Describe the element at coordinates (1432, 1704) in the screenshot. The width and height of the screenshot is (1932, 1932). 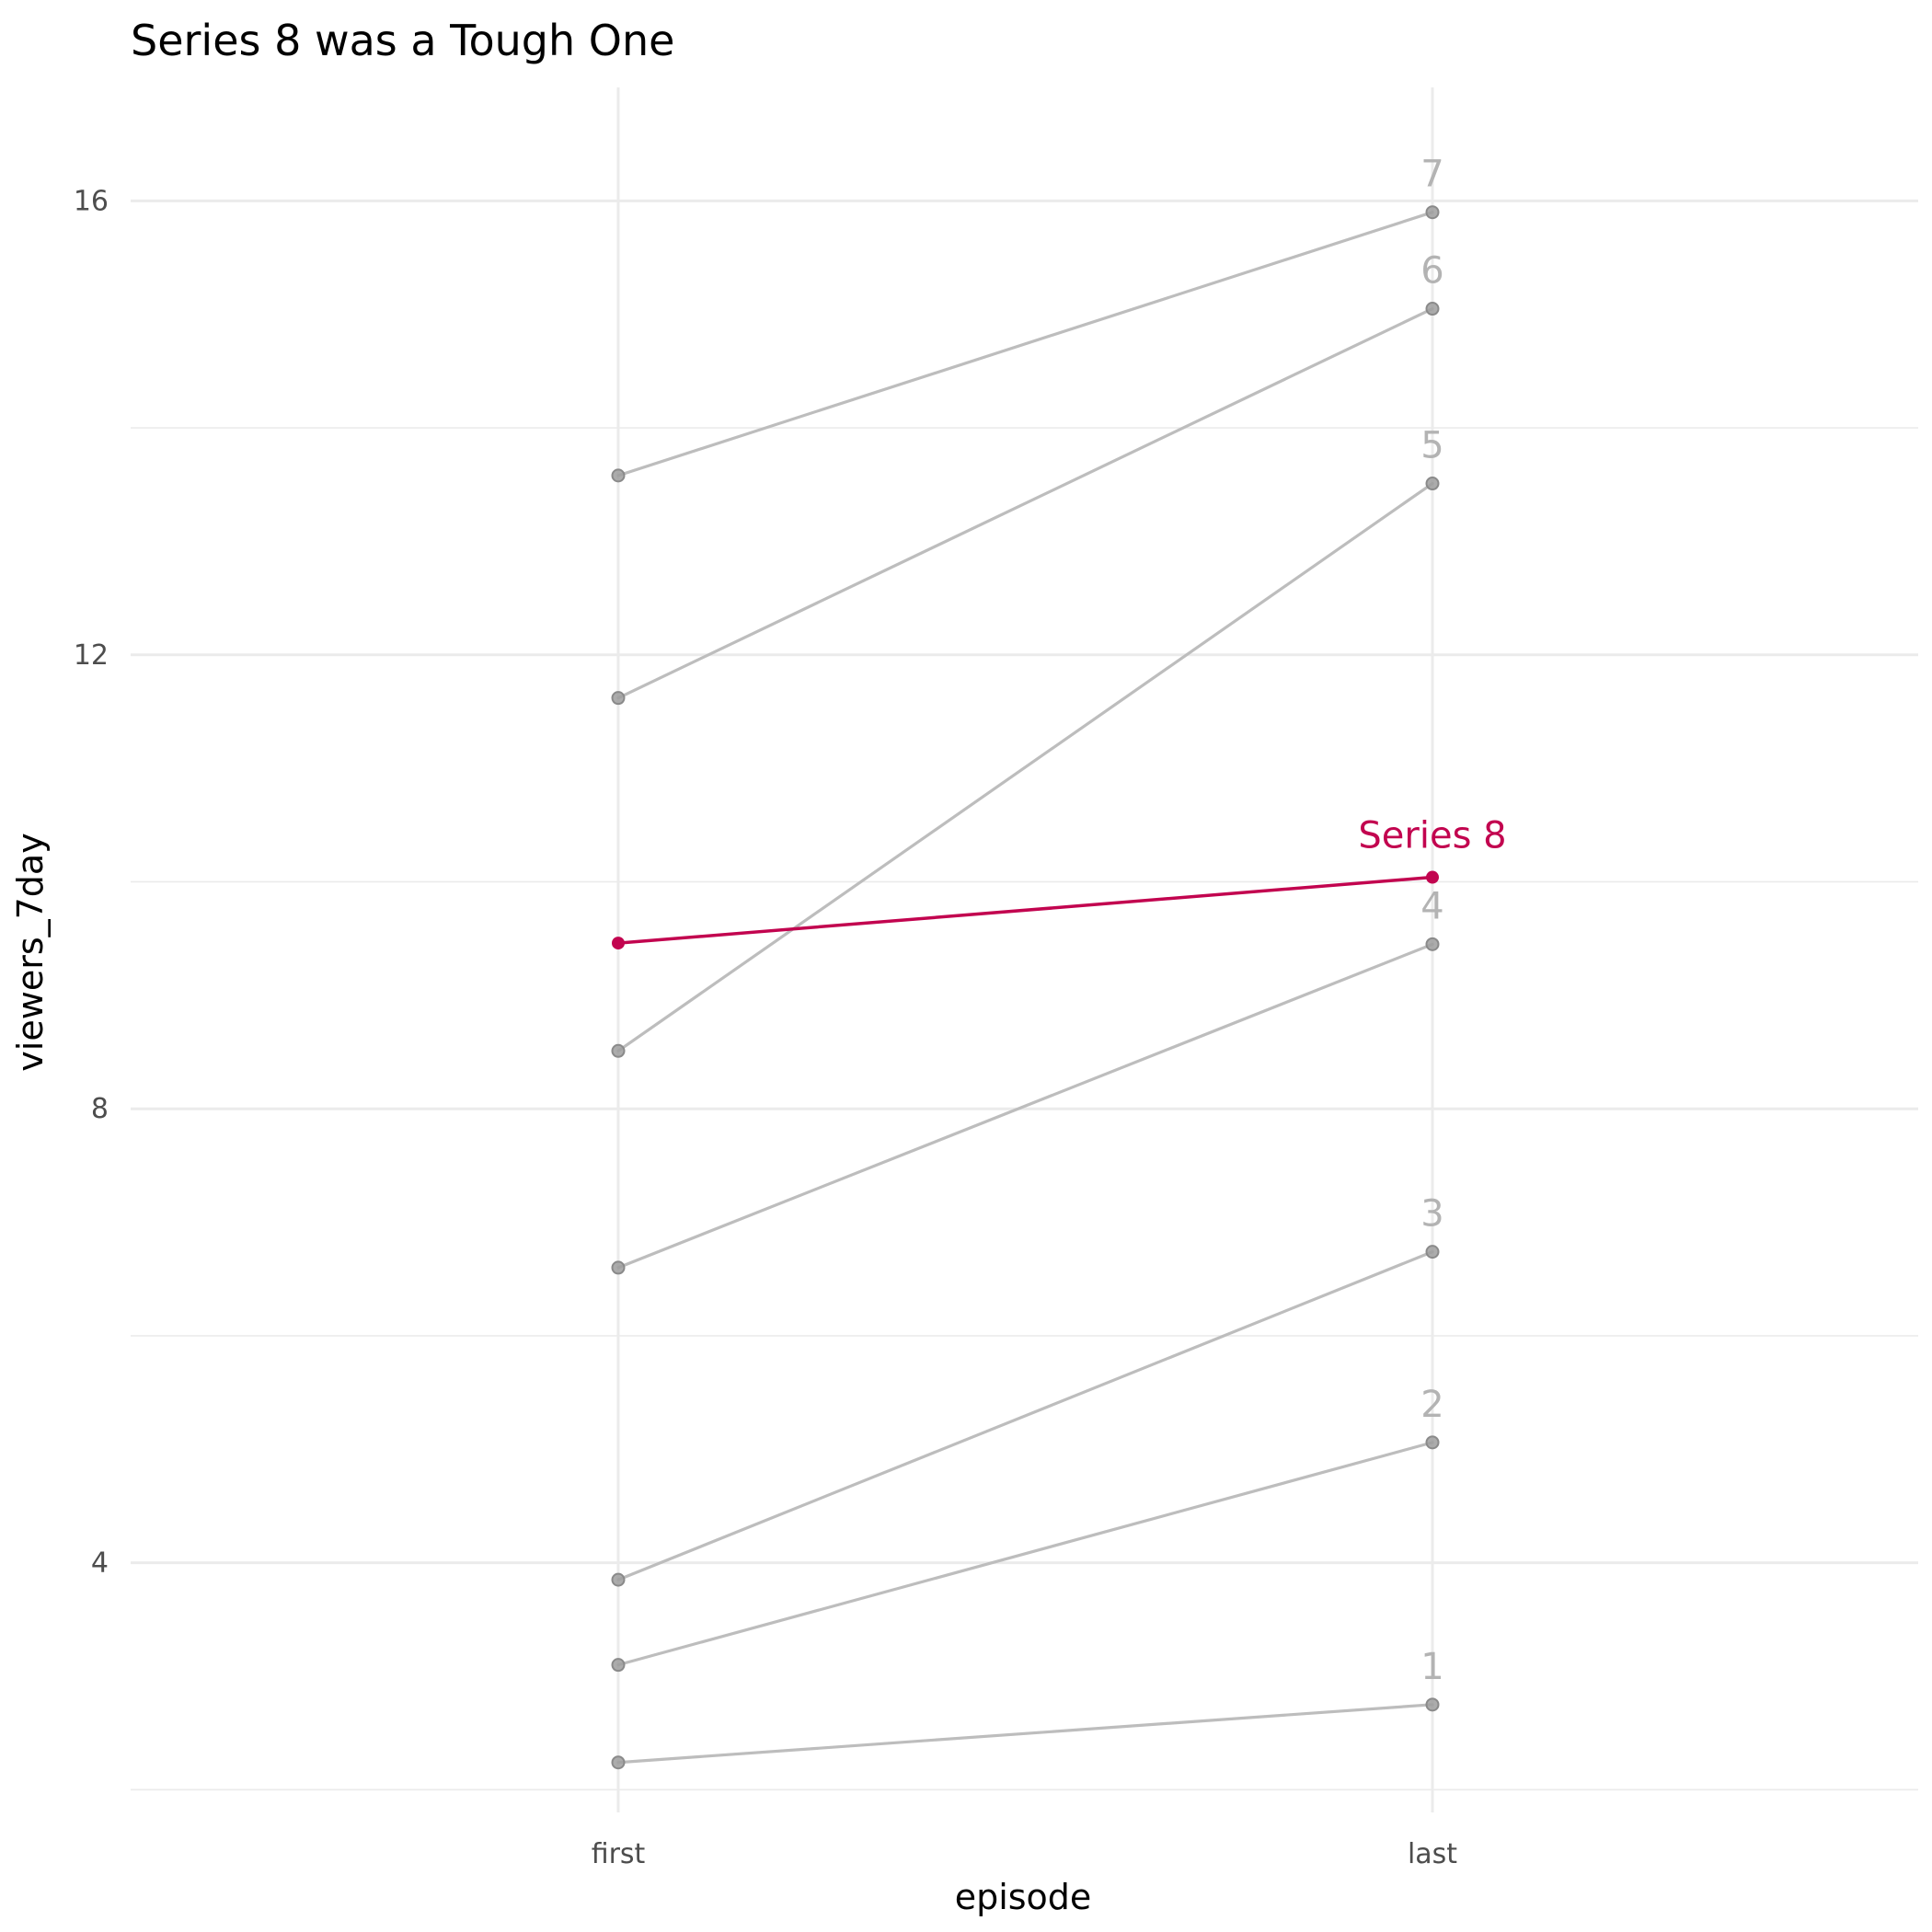
I see `data-point-1-last` at that location.